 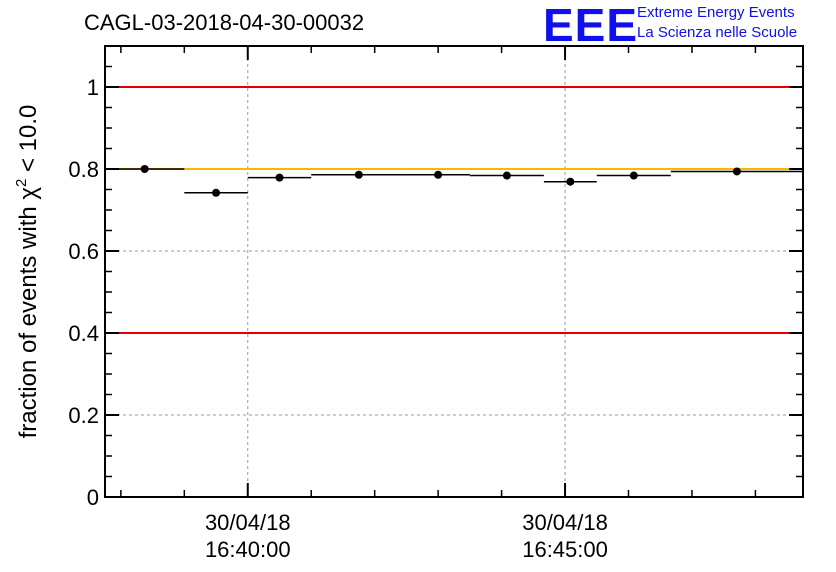 What do you see at coordinates (93, 497) in the screenshot?
I see `y-tick-label: 0` at bounding box center [93, 497].